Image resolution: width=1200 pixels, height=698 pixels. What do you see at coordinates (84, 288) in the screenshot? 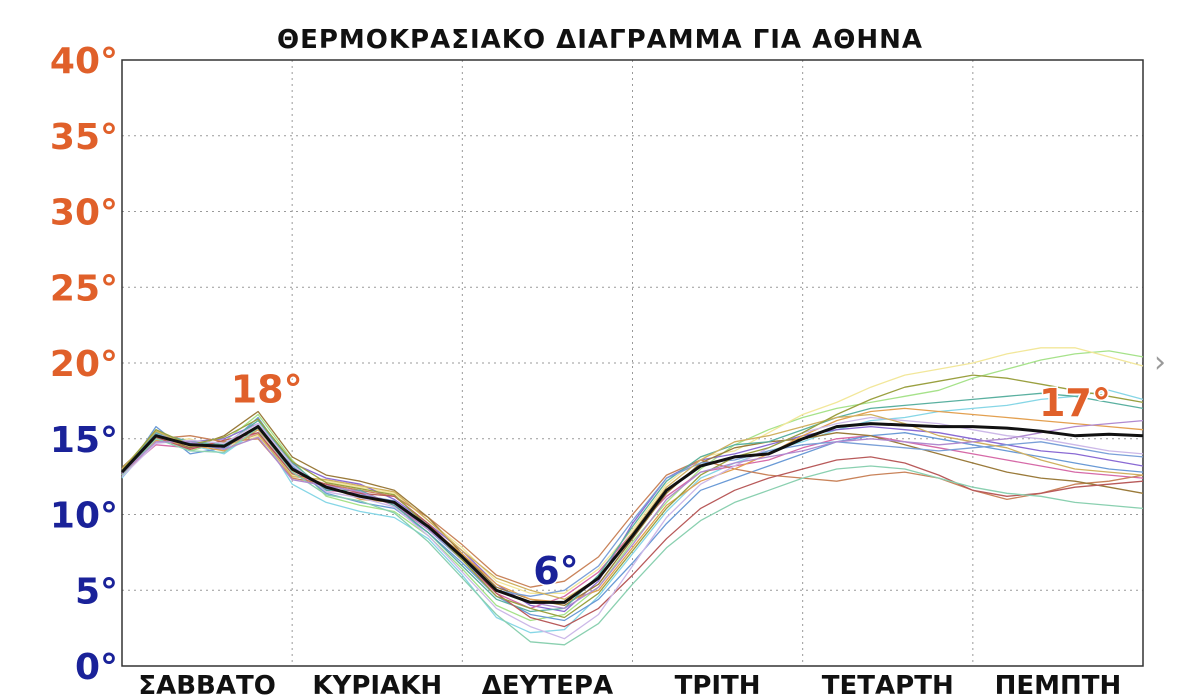
I see `y-tick-label: 25°` at bounding box center [84, 288].